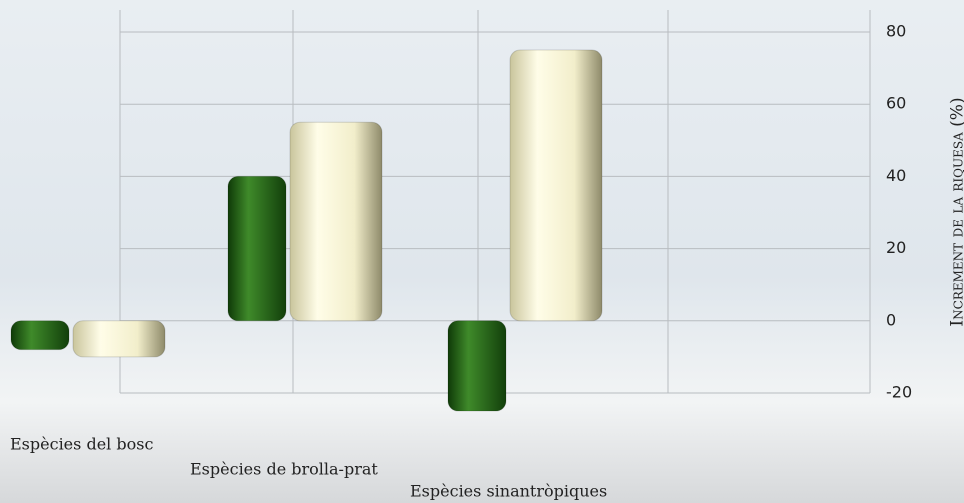 Image resolution: width=964 pixels, height=503 pixels. What do you see at coordinates (81, 444) in the screenshot?
I see `x-tick-label: Espècies del bosc` at bounding box center [81, 444].